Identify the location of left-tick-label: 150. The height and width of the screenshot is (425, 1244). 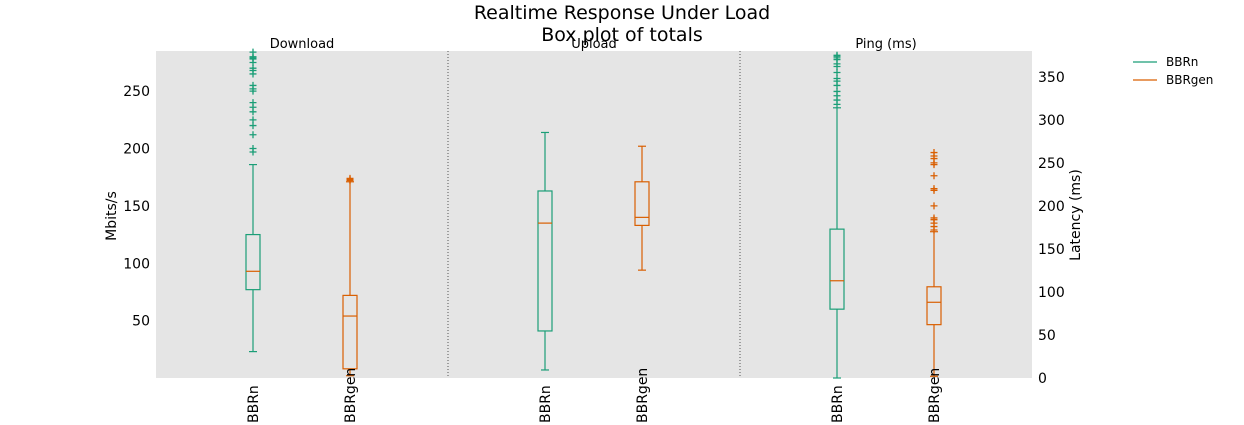
(136, 207).